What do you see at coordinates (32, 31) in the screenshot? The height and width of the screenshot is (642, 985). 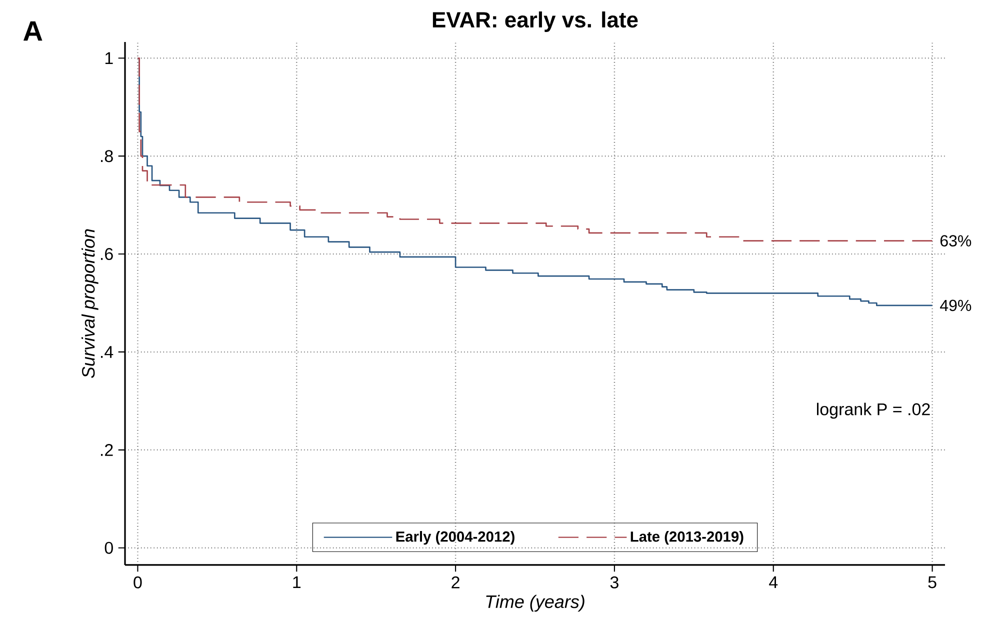 I see `text: A` at bounding box center [32, 31].